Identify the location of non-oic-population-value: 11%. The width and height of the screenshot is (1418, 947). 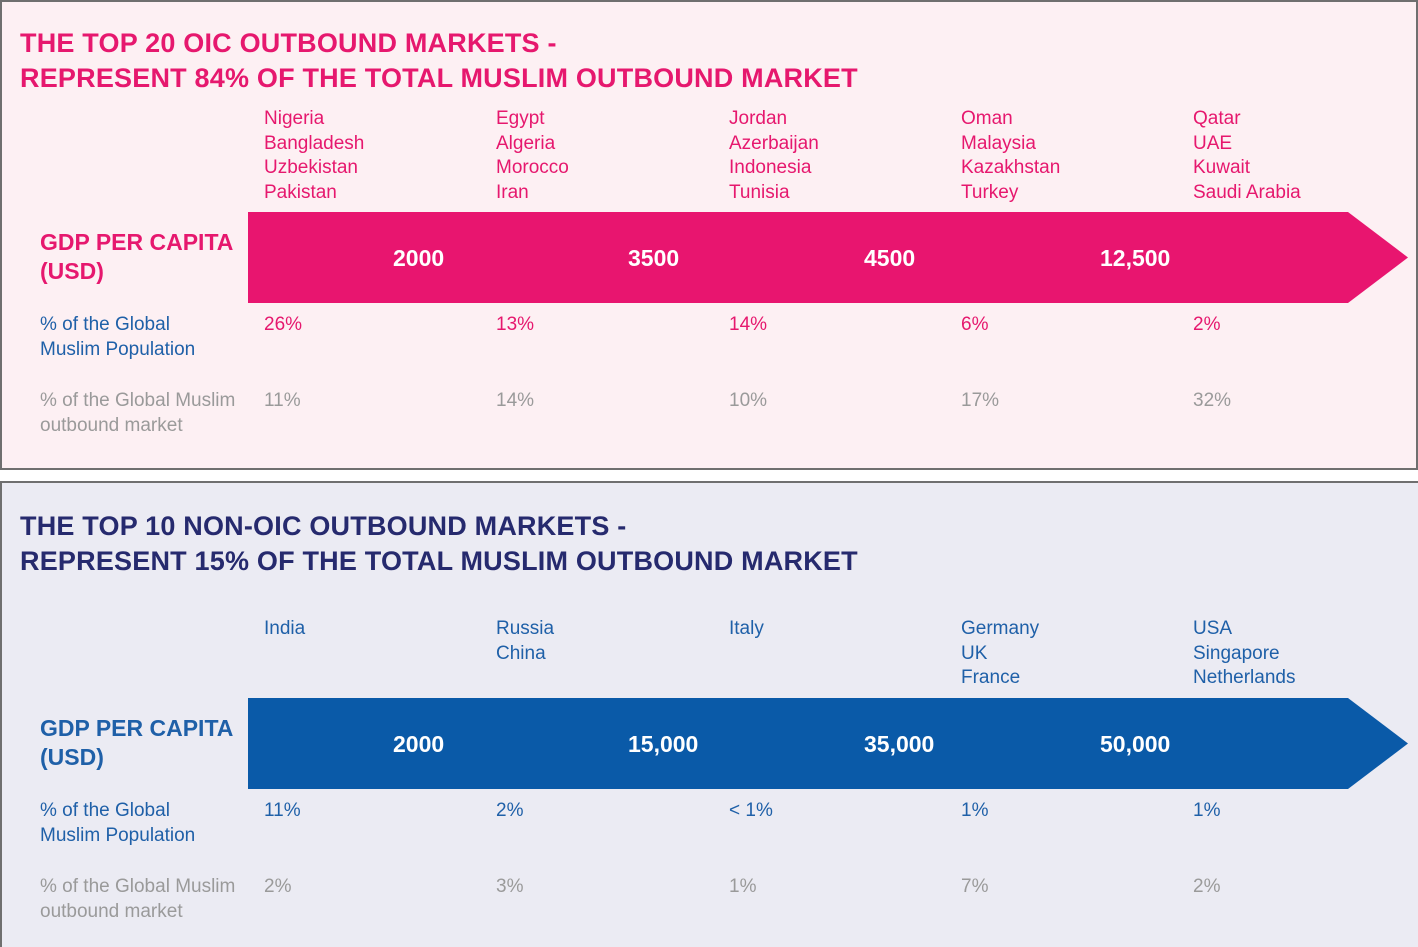
(282, 810).